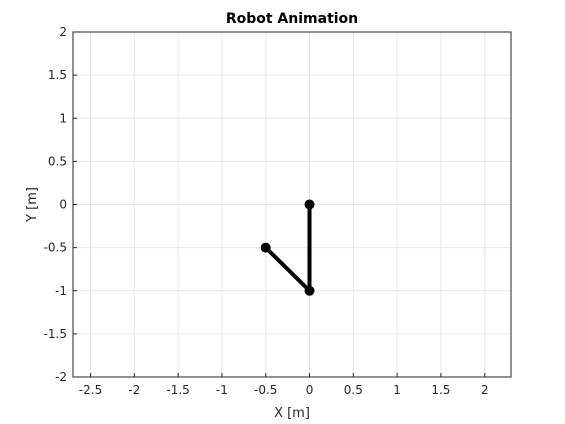 This screenshot has height=424, width=565. Describe the element at coordinates (292, 413) in the screenshot. I see `x-axis-label: X [m]` at that location.